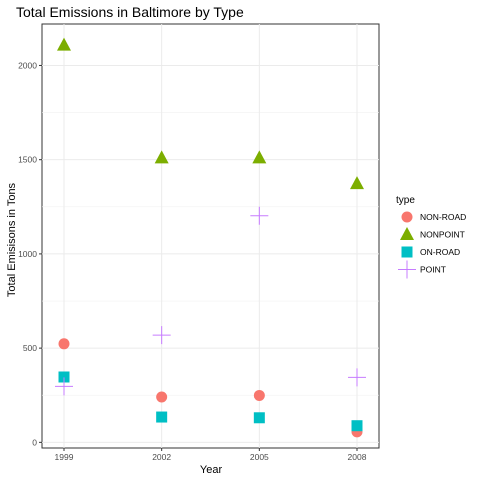 The image size is (480, 480). Describe the element at coordinates (440, 252) in the screenshot. I see `legend-label: ON-ROAD` at that location.